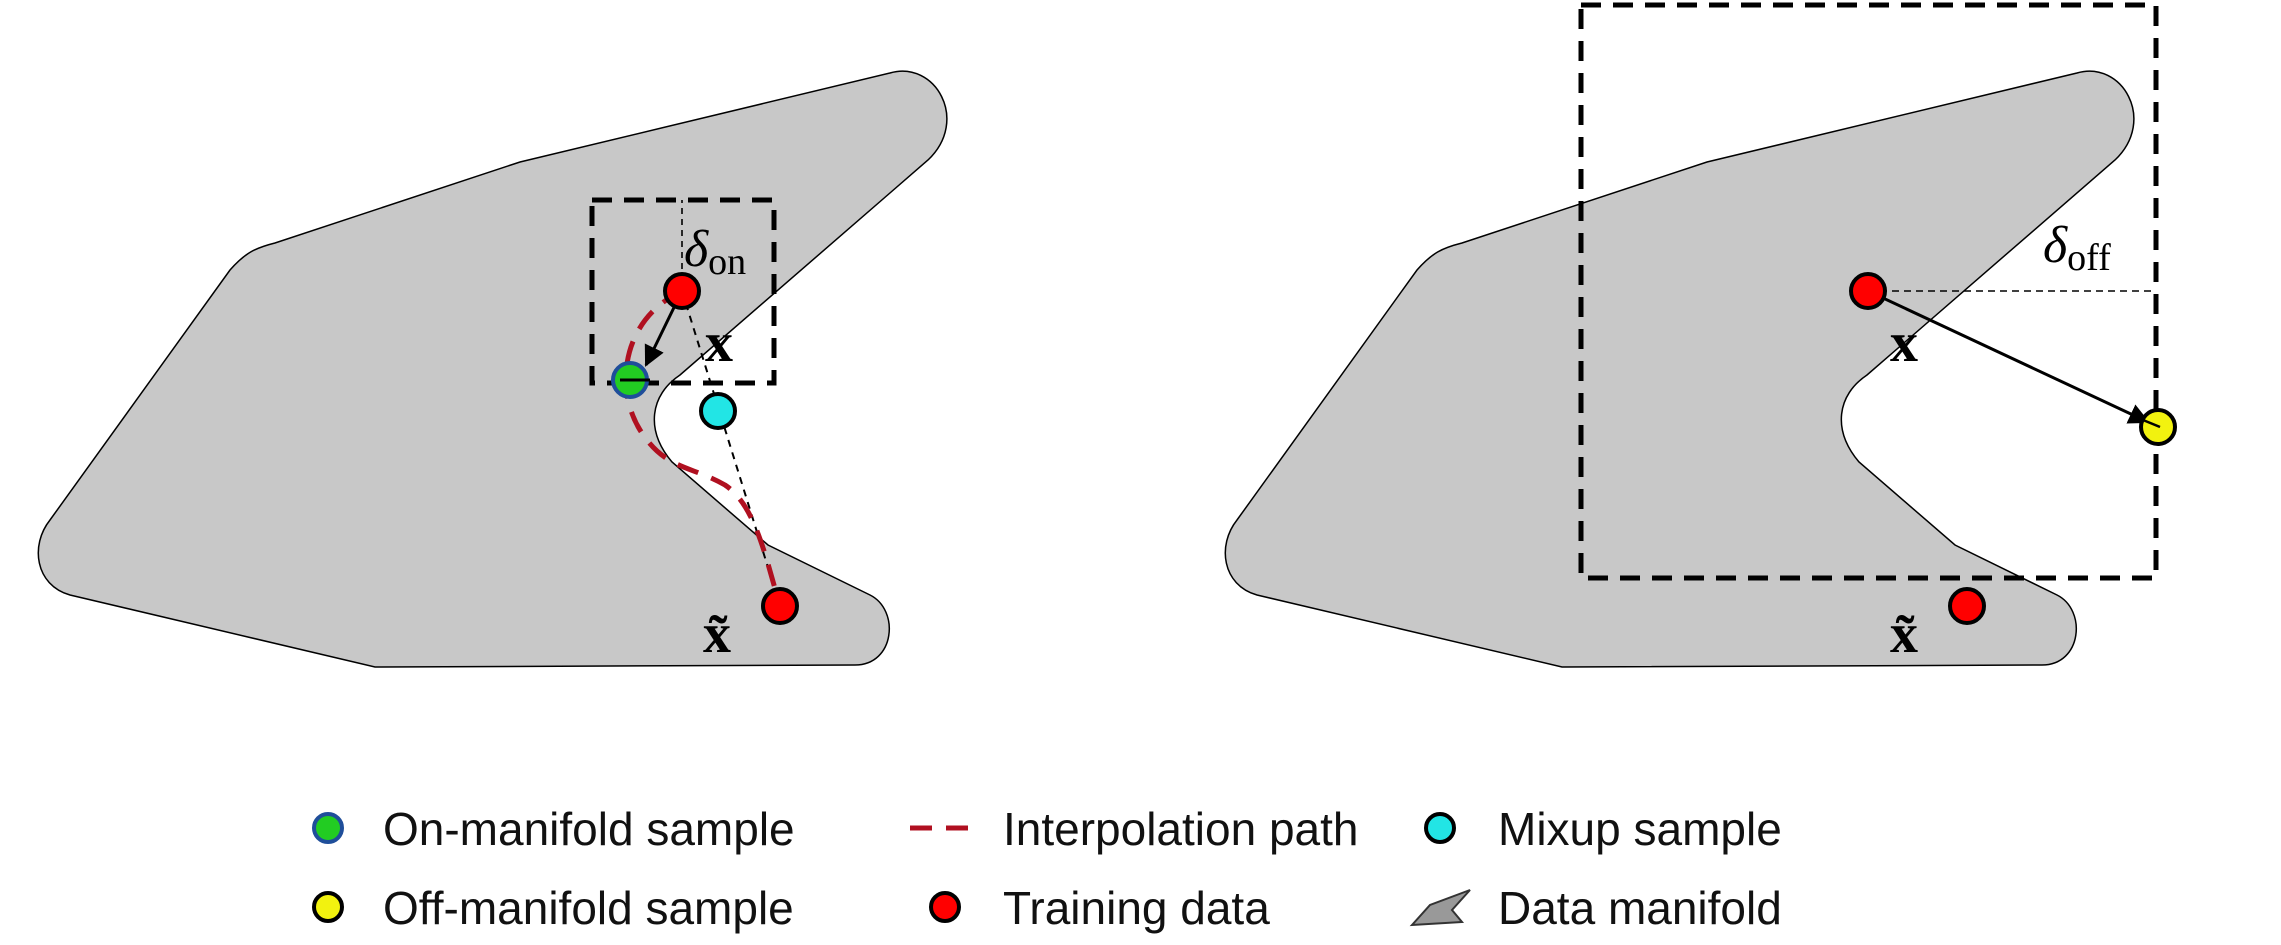 This screenshot has height=945, width=2281. Describe the element at coordinates (588, 908) in the screenshot. I see `legend-off-manifold-label: Off-manifold sample` at that location.